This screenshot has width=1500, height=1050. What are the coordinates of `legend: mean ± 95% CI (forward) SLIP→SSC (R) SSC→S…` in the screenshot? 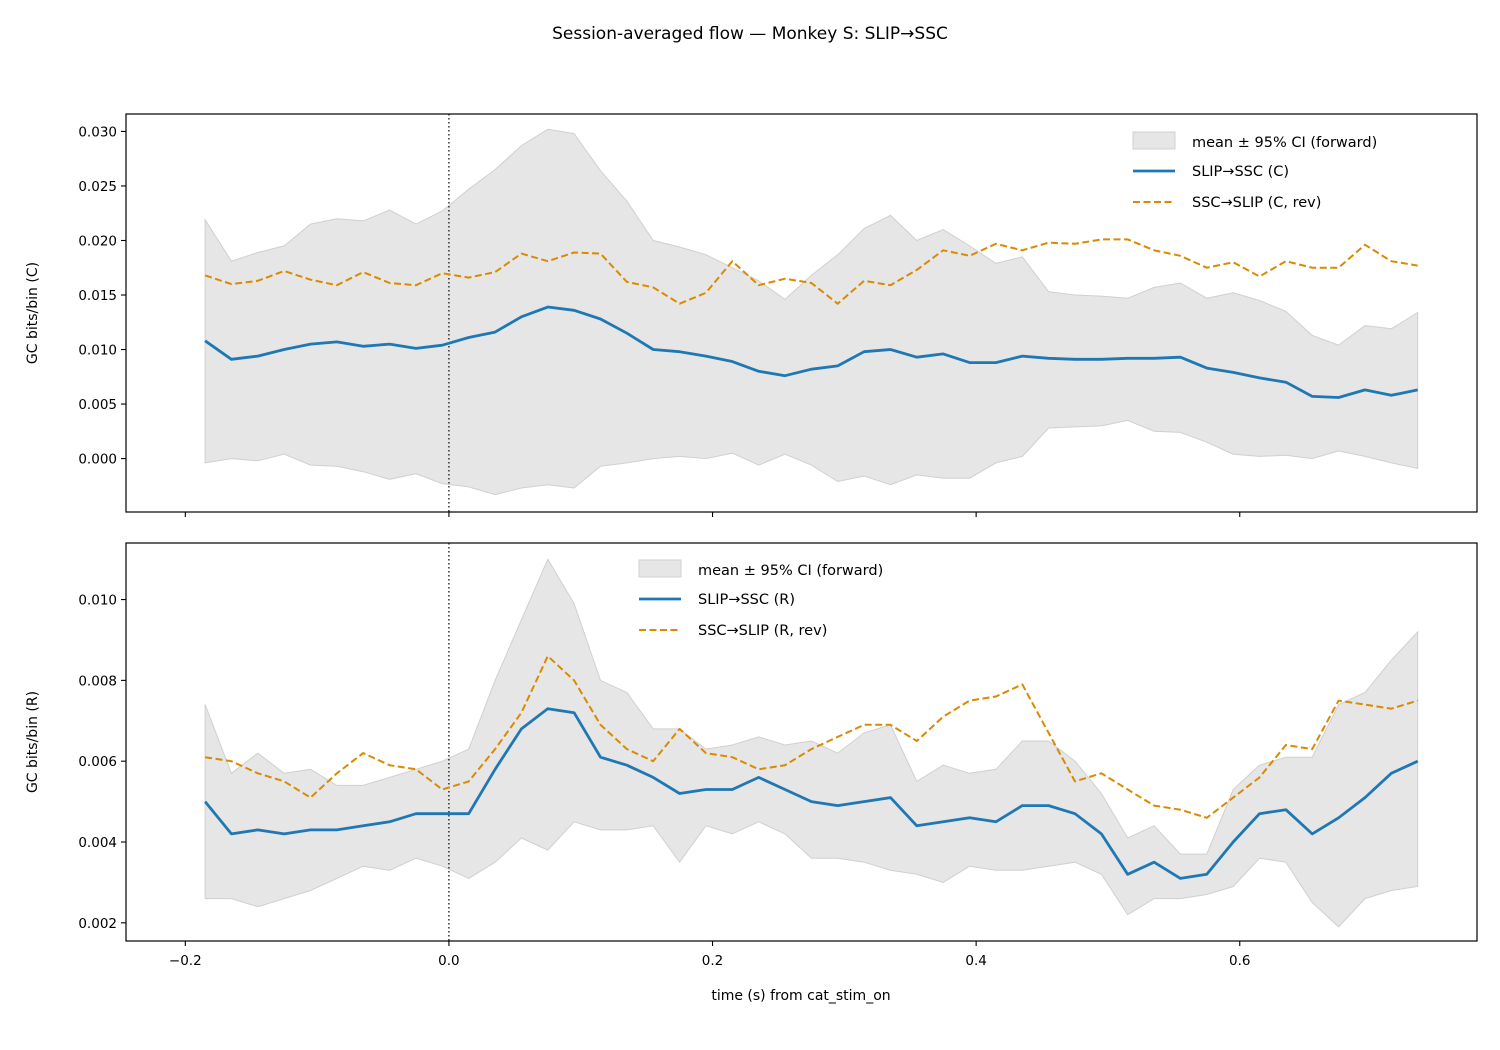 It's located at (760, 599).